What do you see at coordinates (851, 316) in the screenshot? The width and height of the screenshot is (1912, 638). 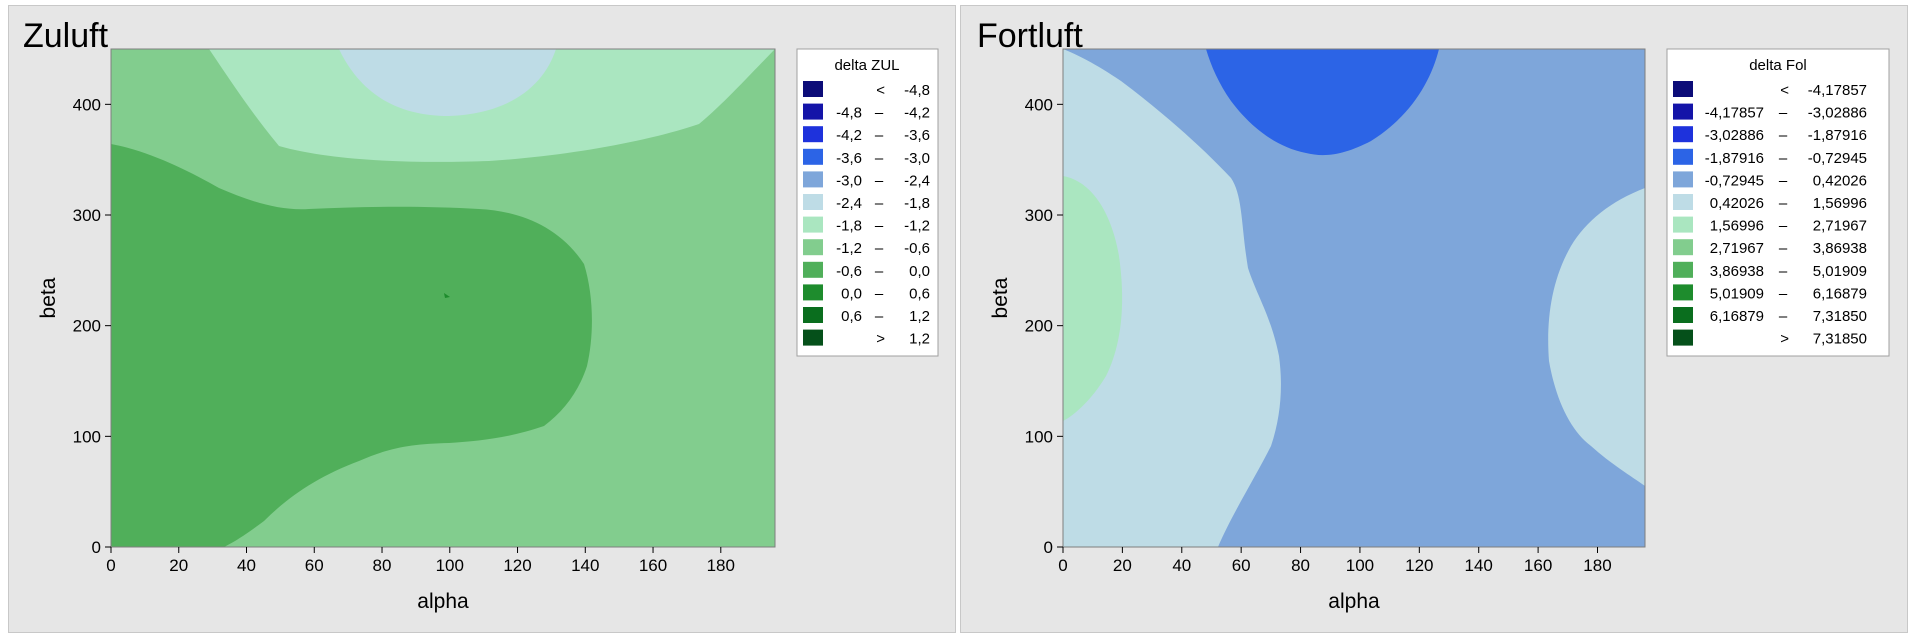 I see `legend-lower: 0,6` at bounding box center [851, 316].